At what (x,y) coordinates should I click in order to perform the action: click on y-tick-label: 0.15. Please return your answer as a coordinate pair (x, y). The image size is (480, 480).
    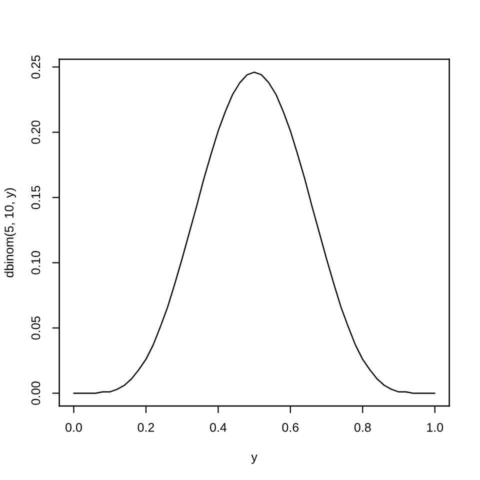
    Looking at the image, I should click on (35, 198).